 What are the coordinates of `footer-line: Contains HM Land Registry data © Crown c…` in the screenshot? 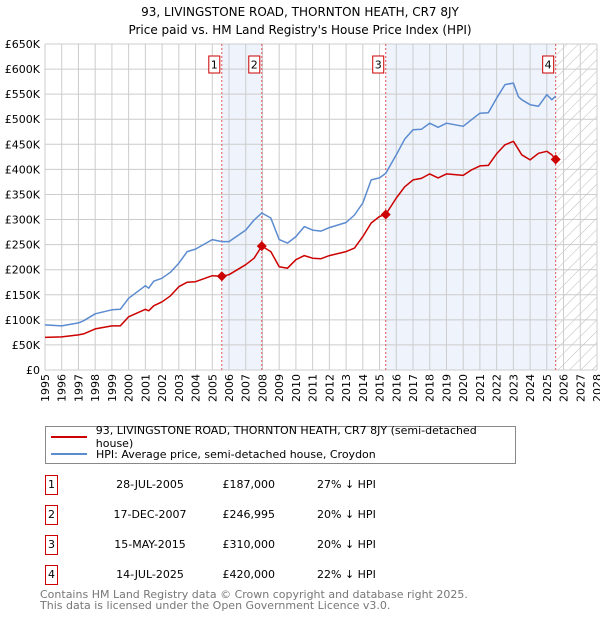 It's located at (254, 594).